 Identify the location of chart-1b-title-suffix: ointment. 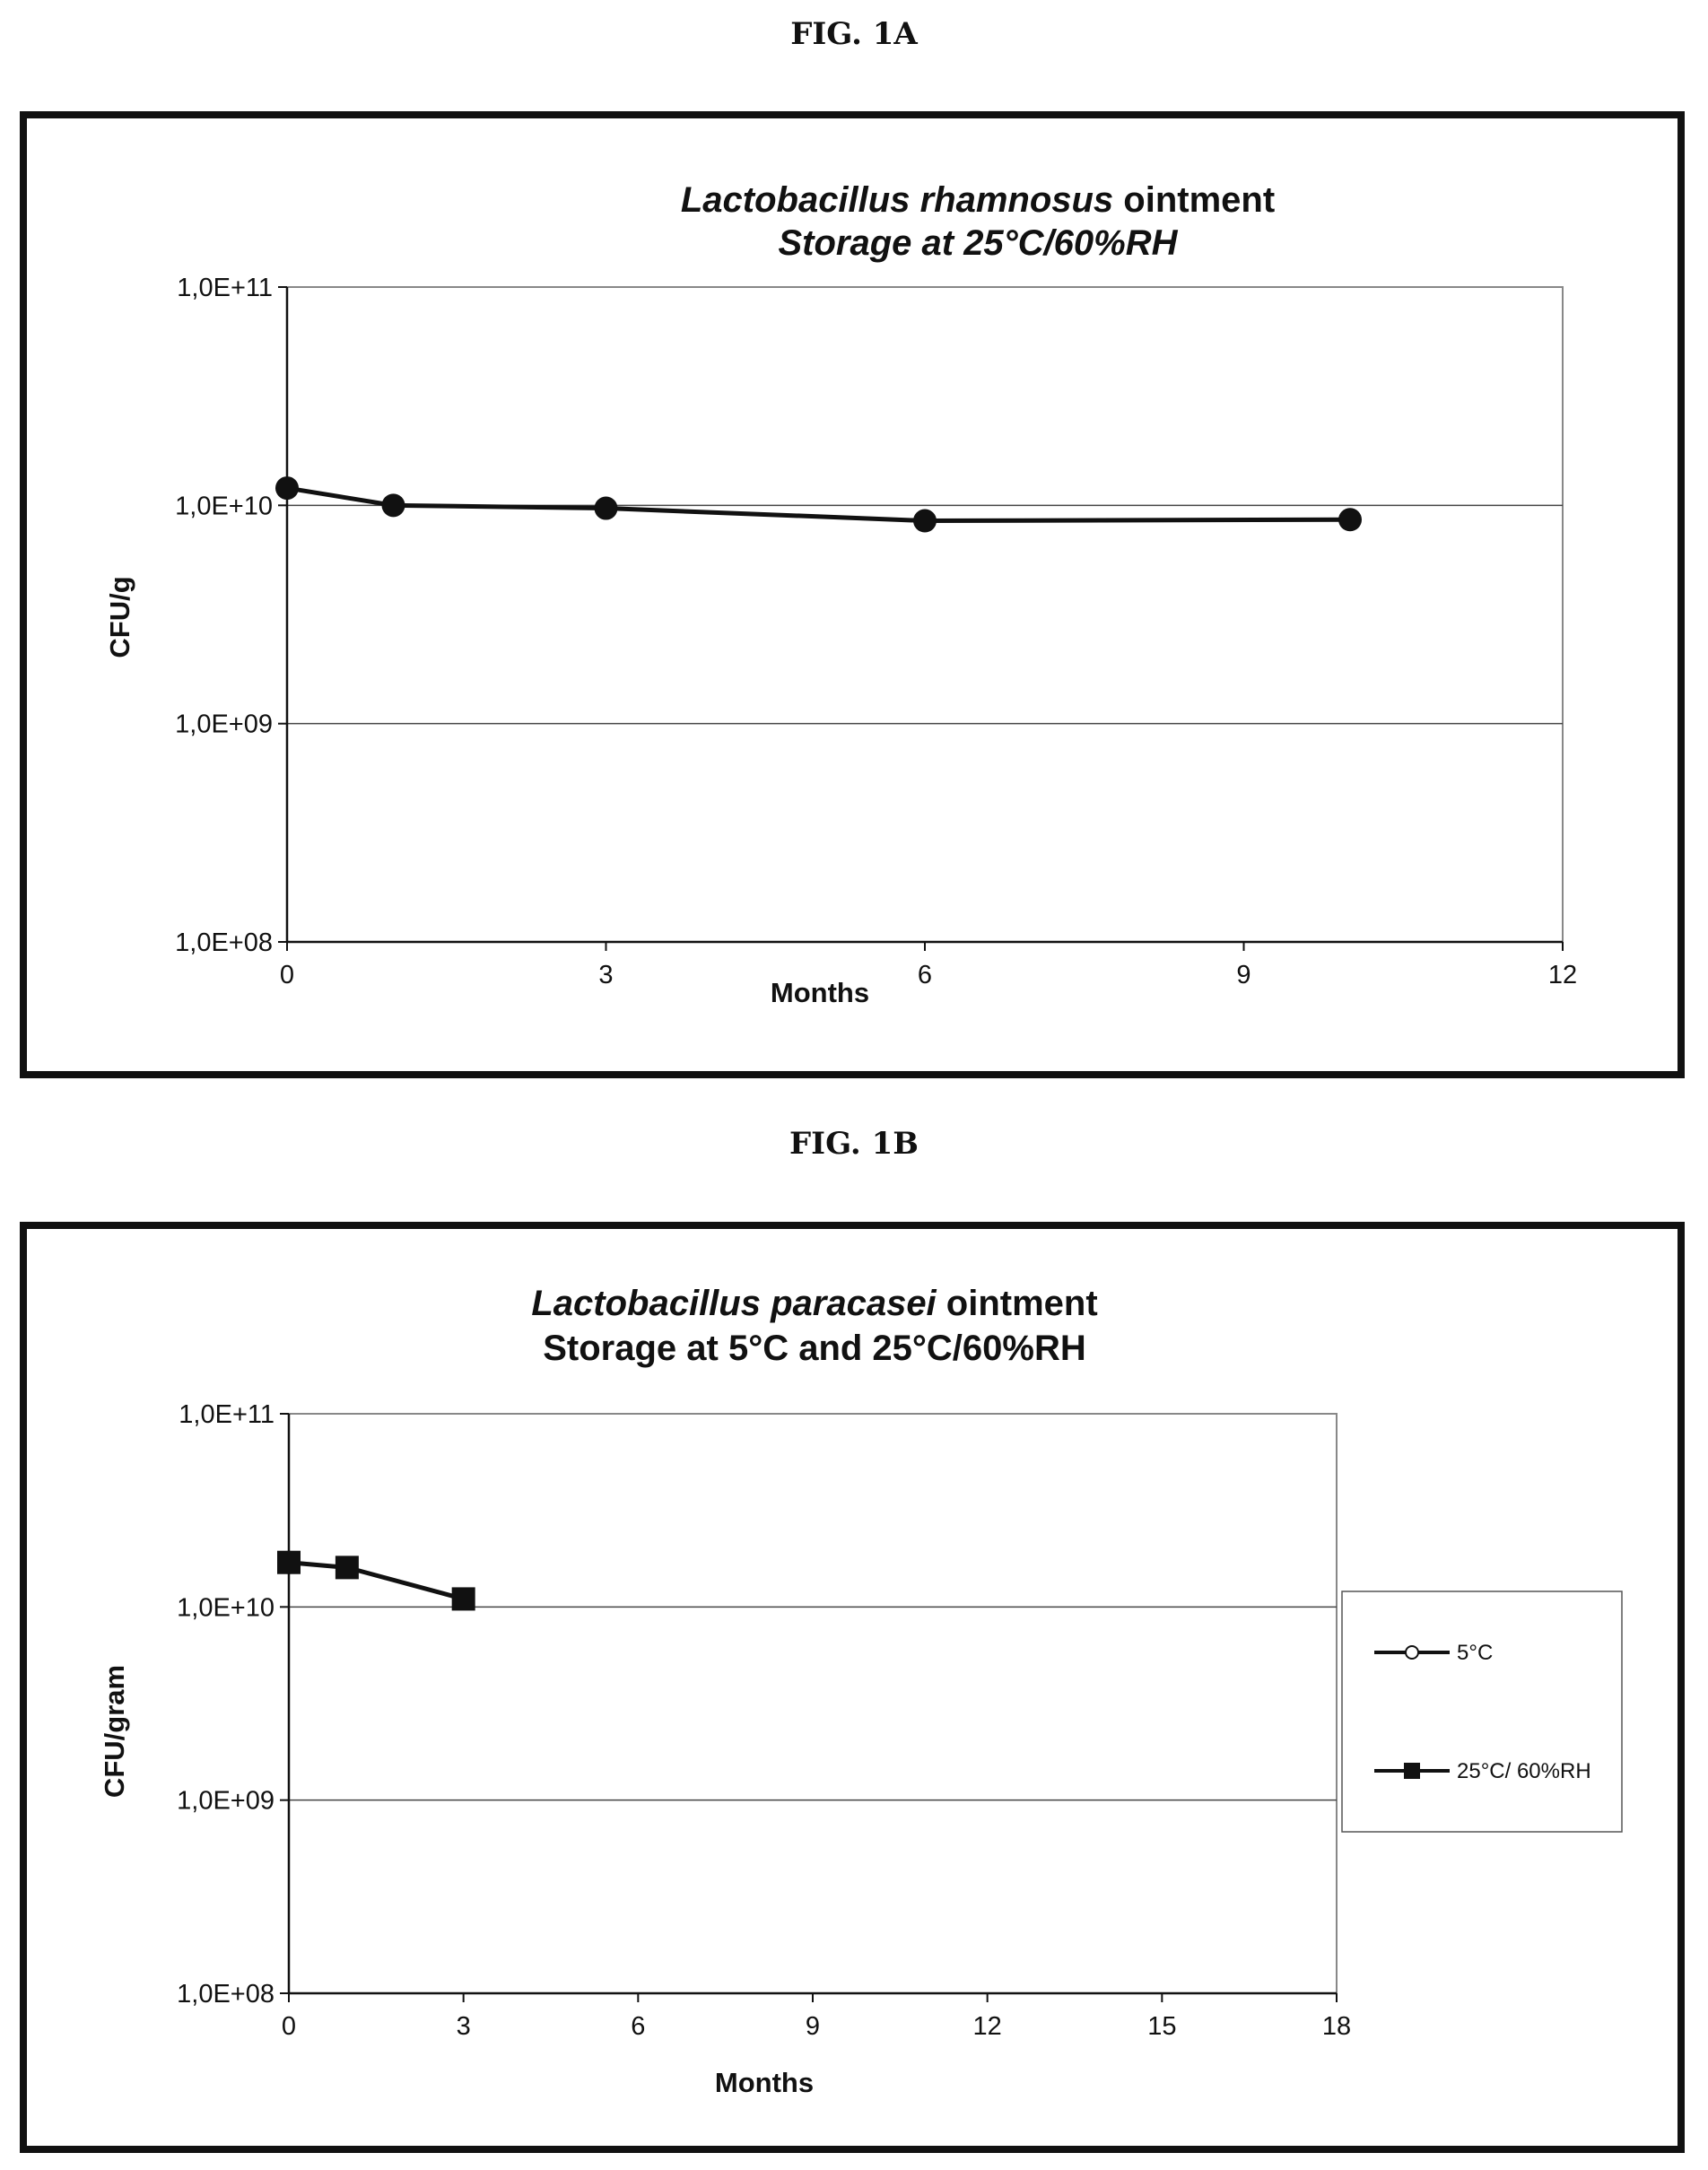
(1017, 1303).